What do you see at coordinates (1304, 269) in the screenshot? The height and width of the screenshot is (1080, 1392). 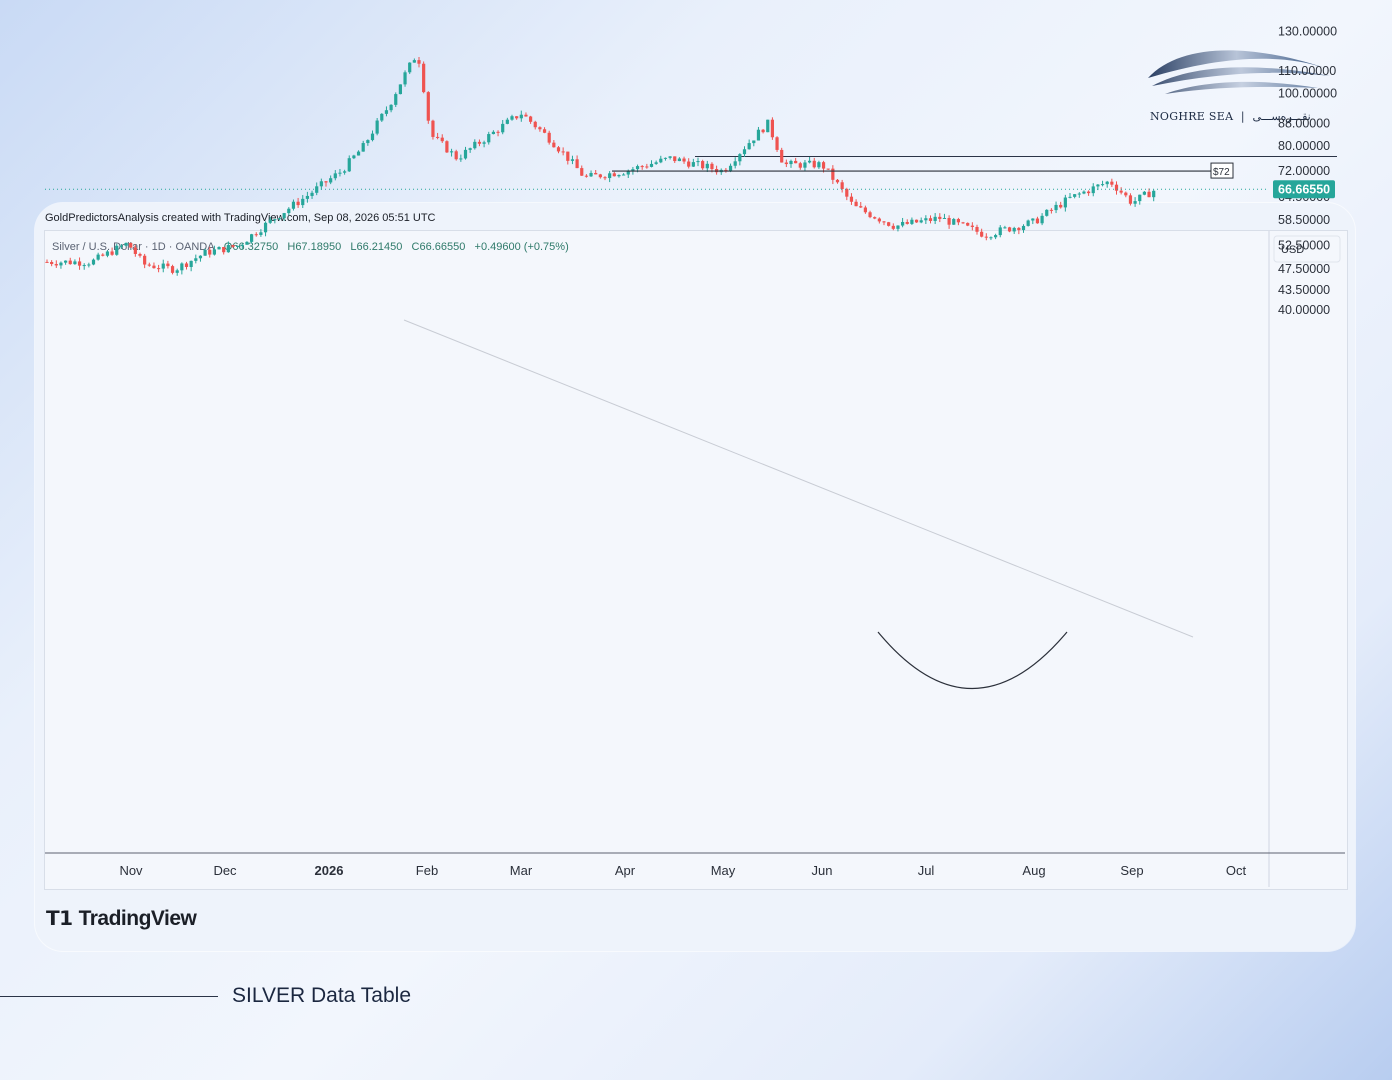 I see `y-tick-label: 47.50000` at bounding box center [1304, 269].